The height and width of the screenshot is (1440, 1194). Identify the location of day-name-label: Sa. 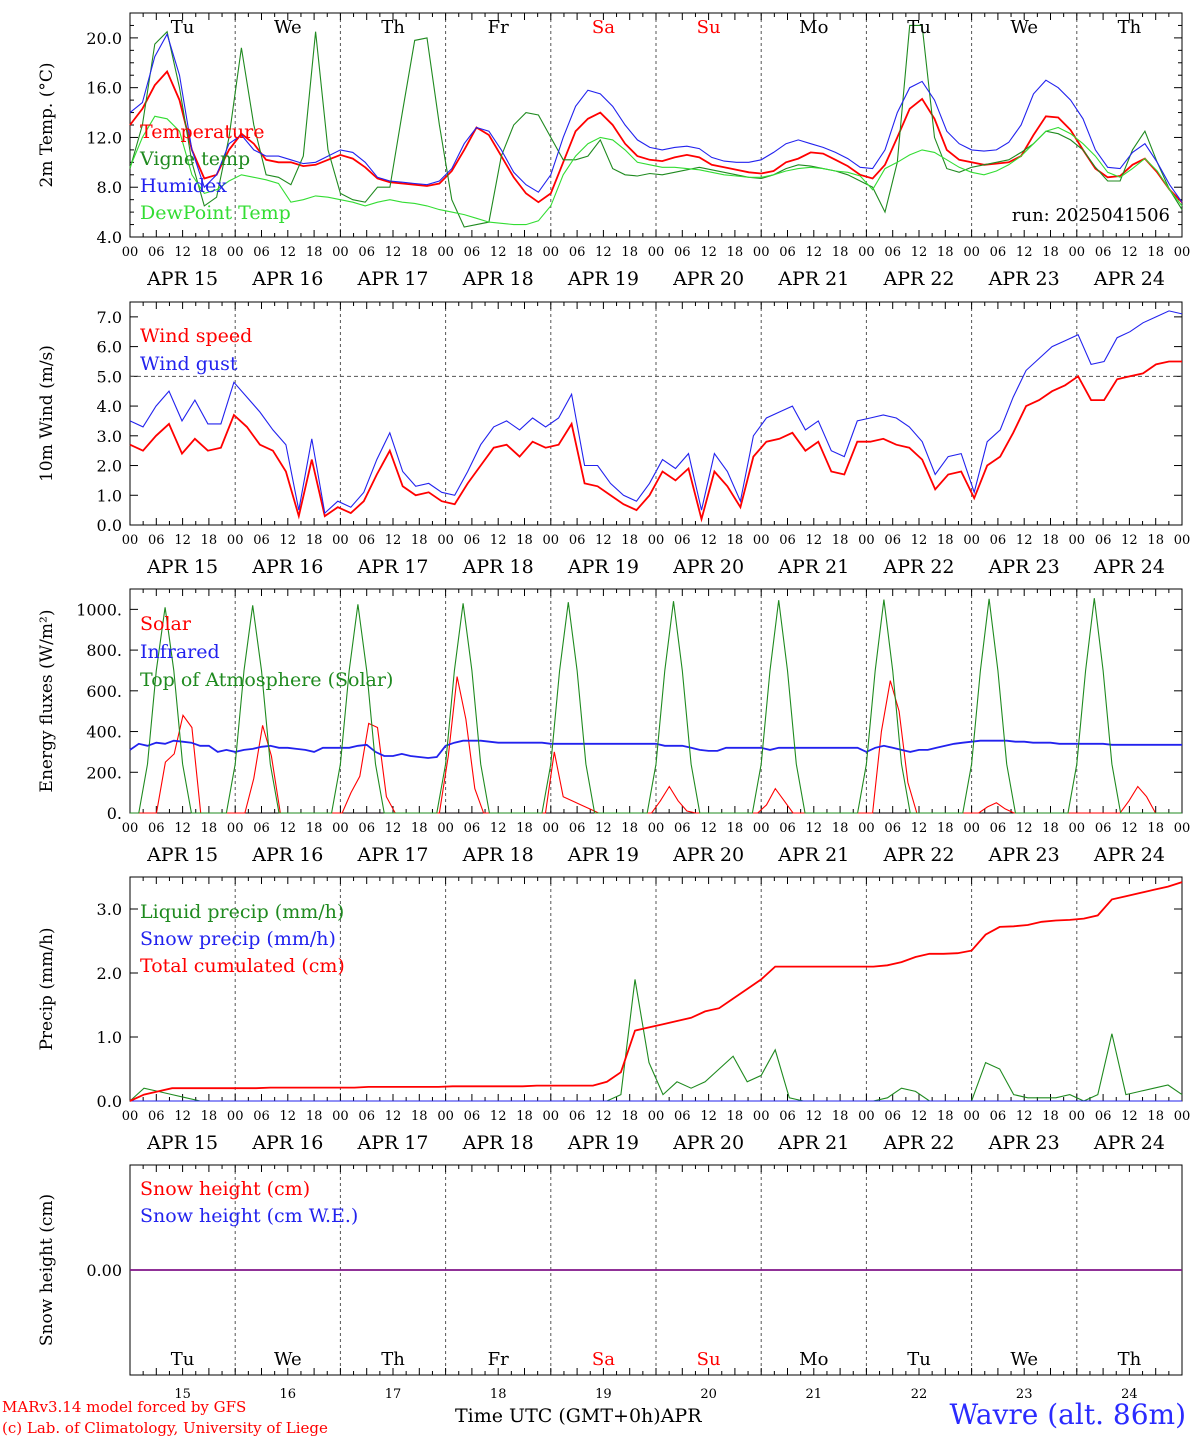
(603, 27).